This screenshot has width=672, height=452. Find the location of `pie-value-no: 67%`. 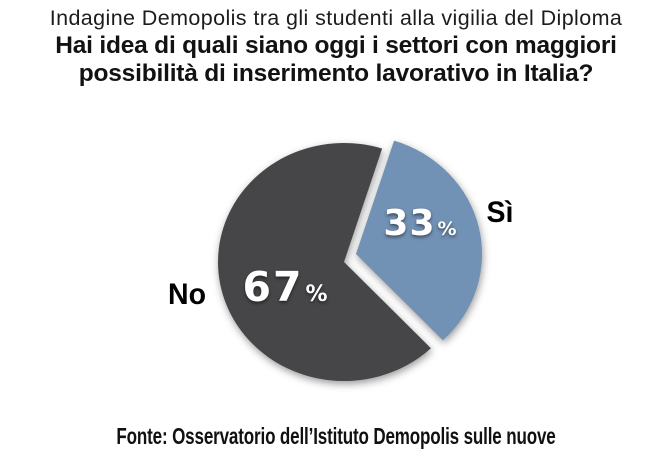

pie-value-no: 67% is located at coordinates (285, 287).